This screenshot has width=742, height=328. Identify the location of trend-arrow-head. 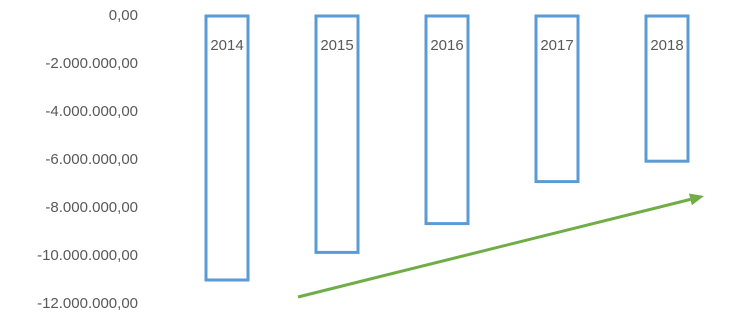
(696, 199).